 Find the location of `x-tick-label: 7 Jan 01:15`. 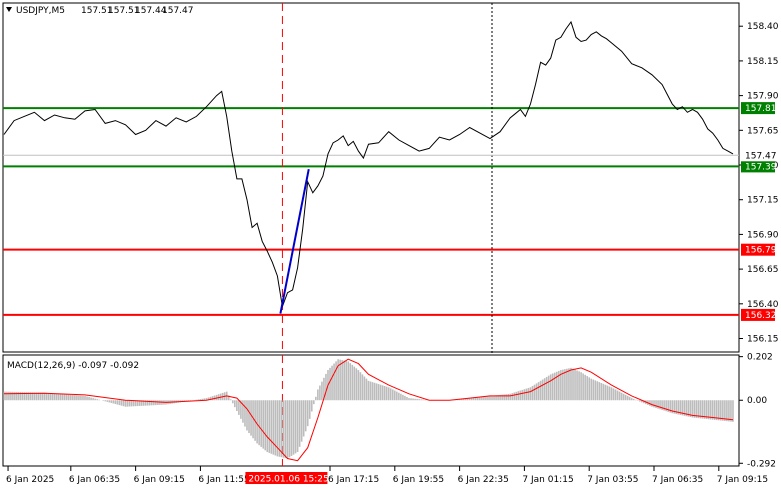

x-tick-label: 7 Jan 01:15 is located at coordinates (547, 480).